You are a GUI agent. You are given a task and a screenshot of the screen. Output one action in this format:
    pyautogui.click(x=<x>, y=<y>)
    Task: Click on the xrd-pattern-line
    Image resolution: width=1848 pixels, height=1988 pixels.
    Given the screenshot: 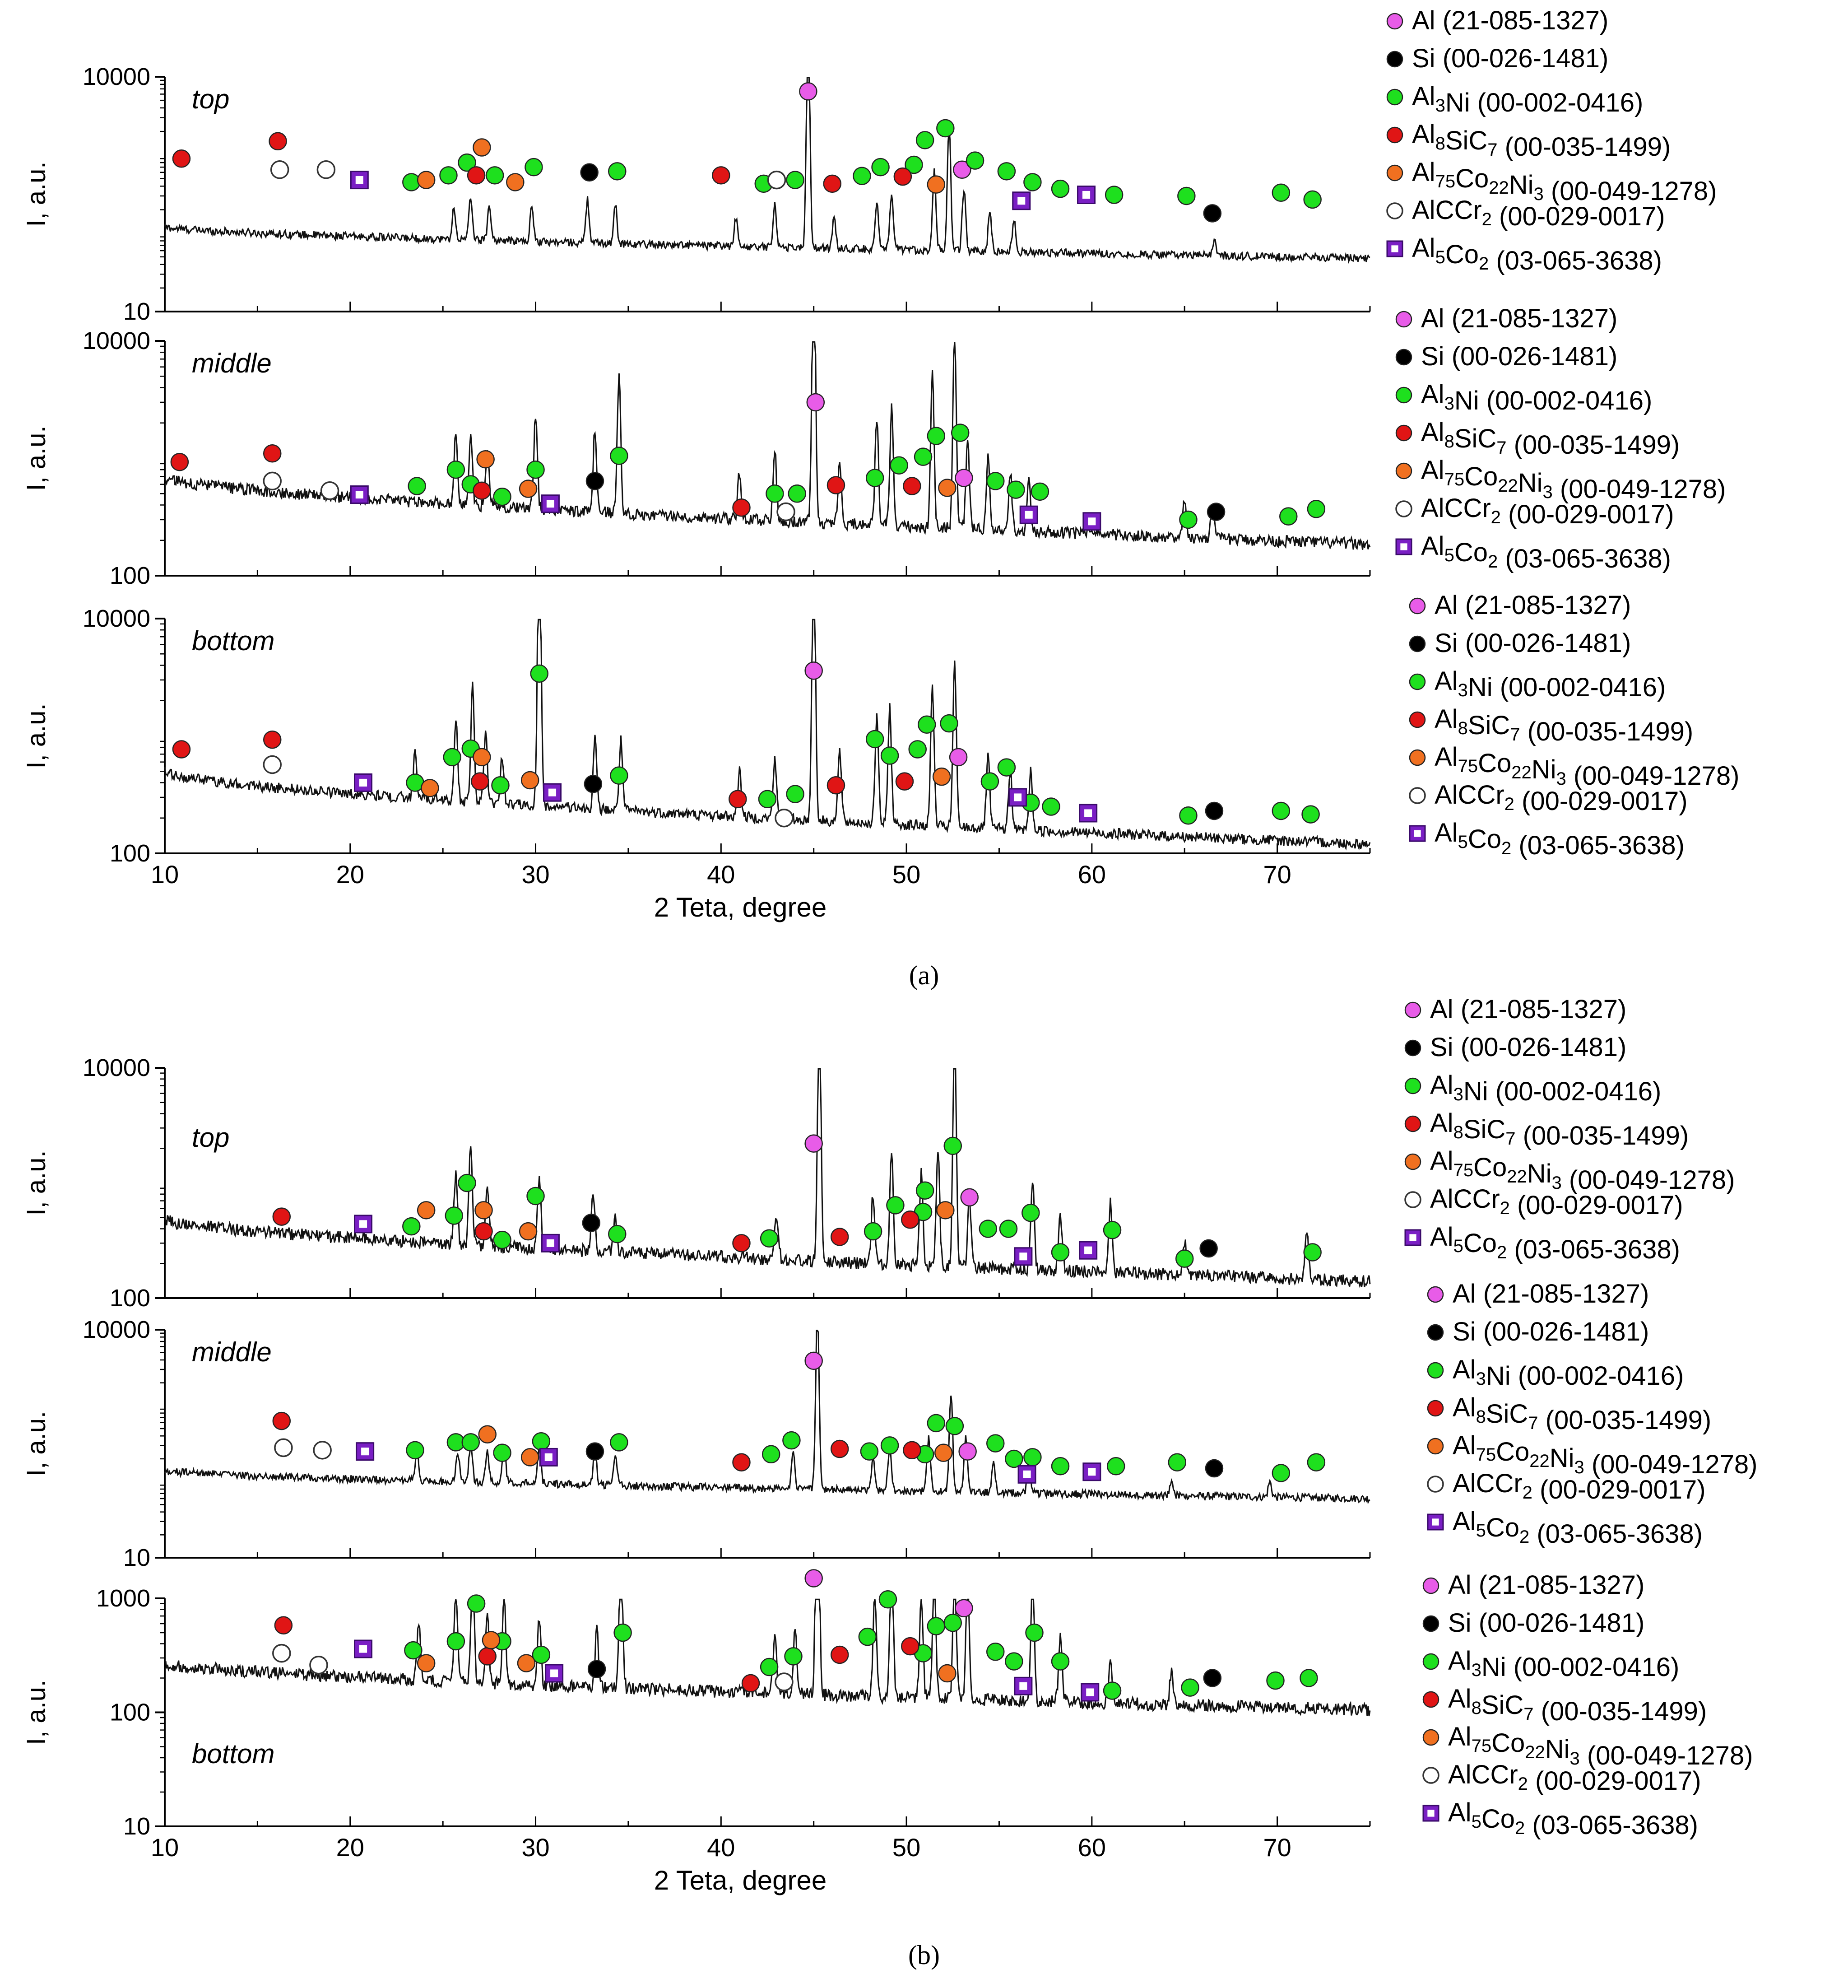 What is the action you would take?
    pyautogui.click(x=767, y=735)
    